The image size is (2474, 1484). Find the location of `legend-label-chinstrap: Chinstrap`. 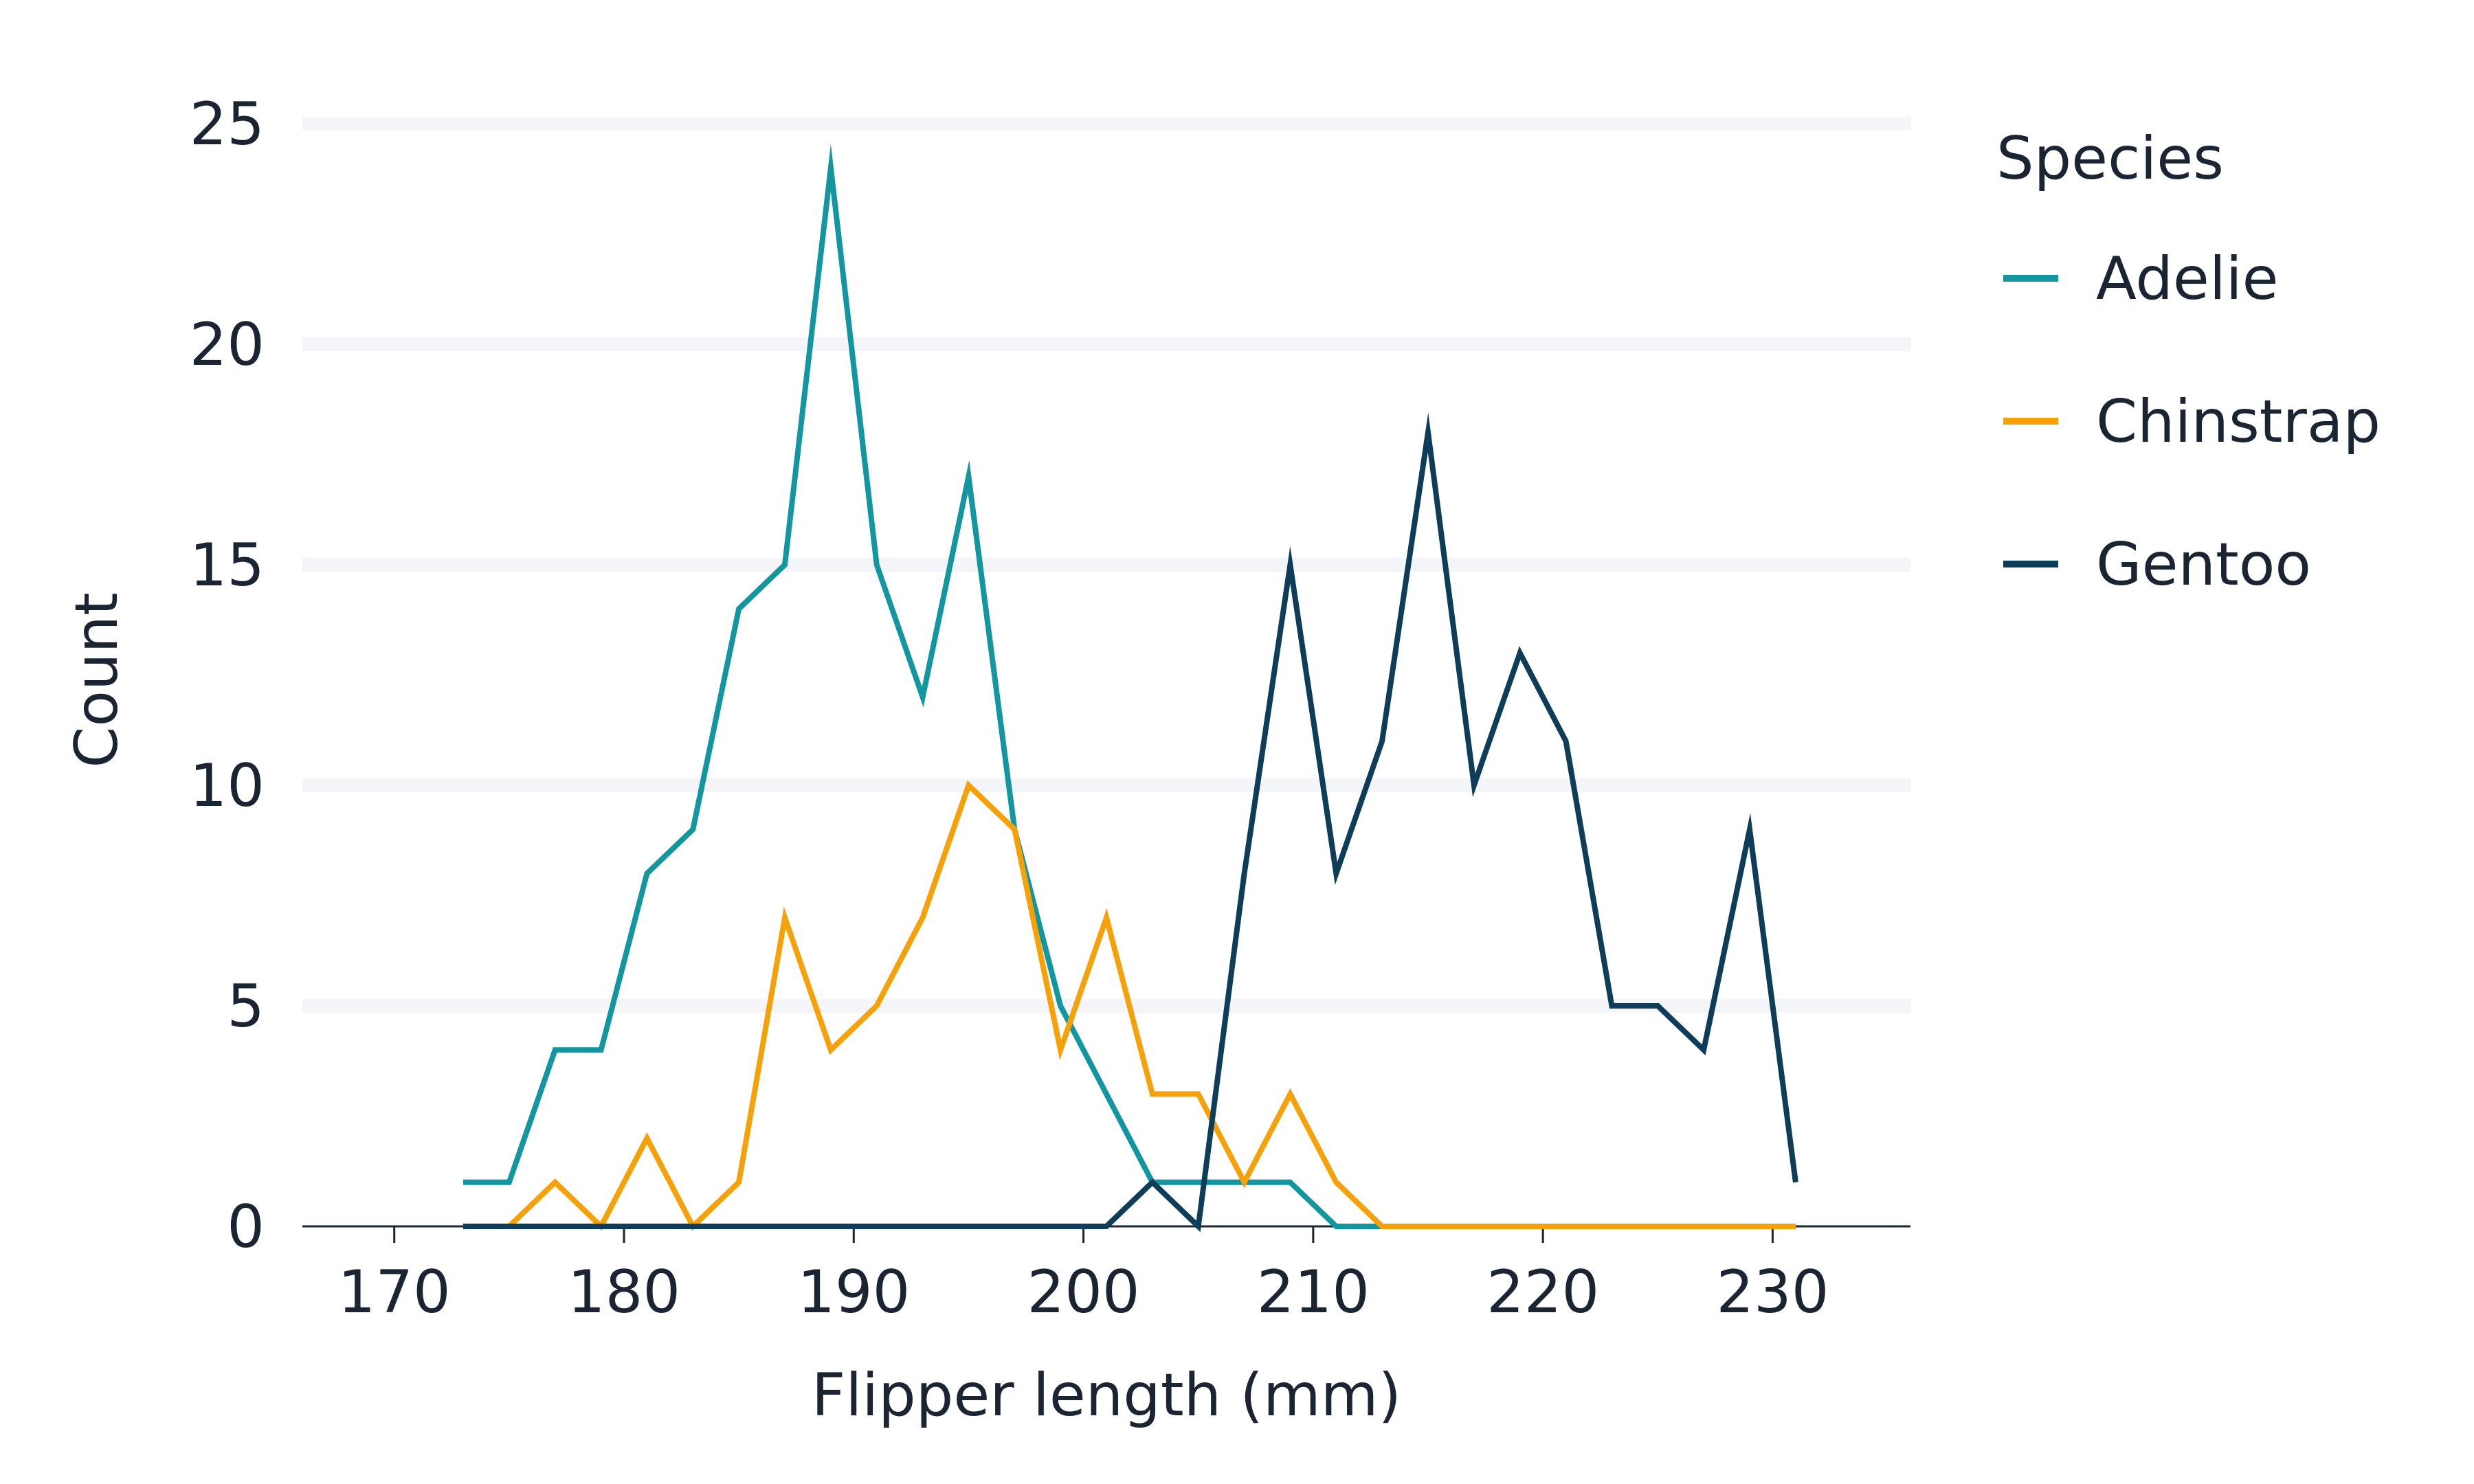

legend-label-chinstrap: Chinstrap is located at coordinates (2238, 421).